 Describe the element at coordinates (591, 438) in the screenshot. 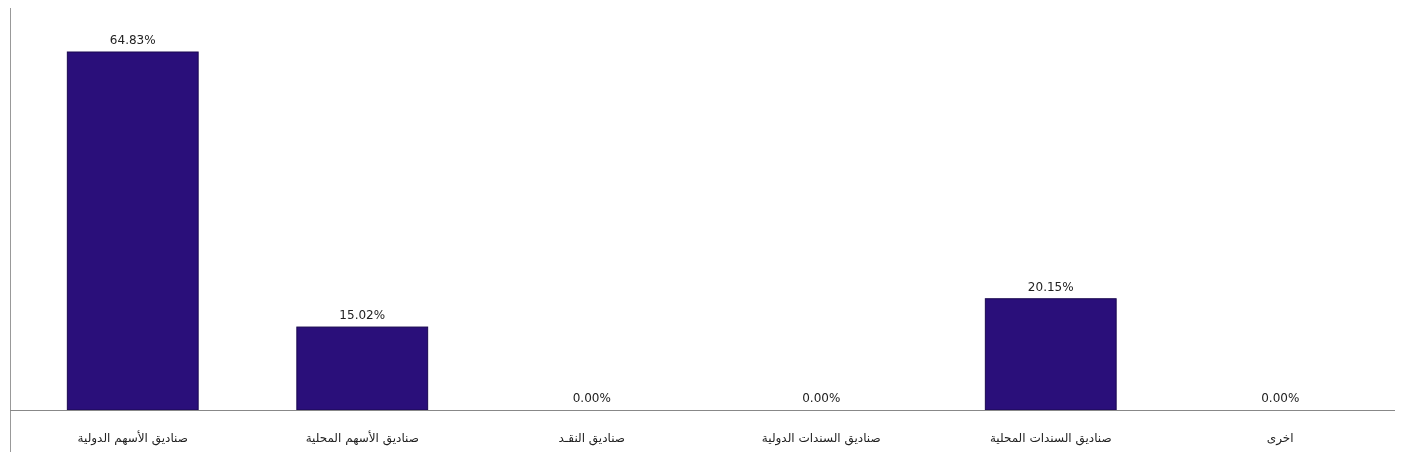

I see `x-tick-label: صناديق النقـد` at that location.